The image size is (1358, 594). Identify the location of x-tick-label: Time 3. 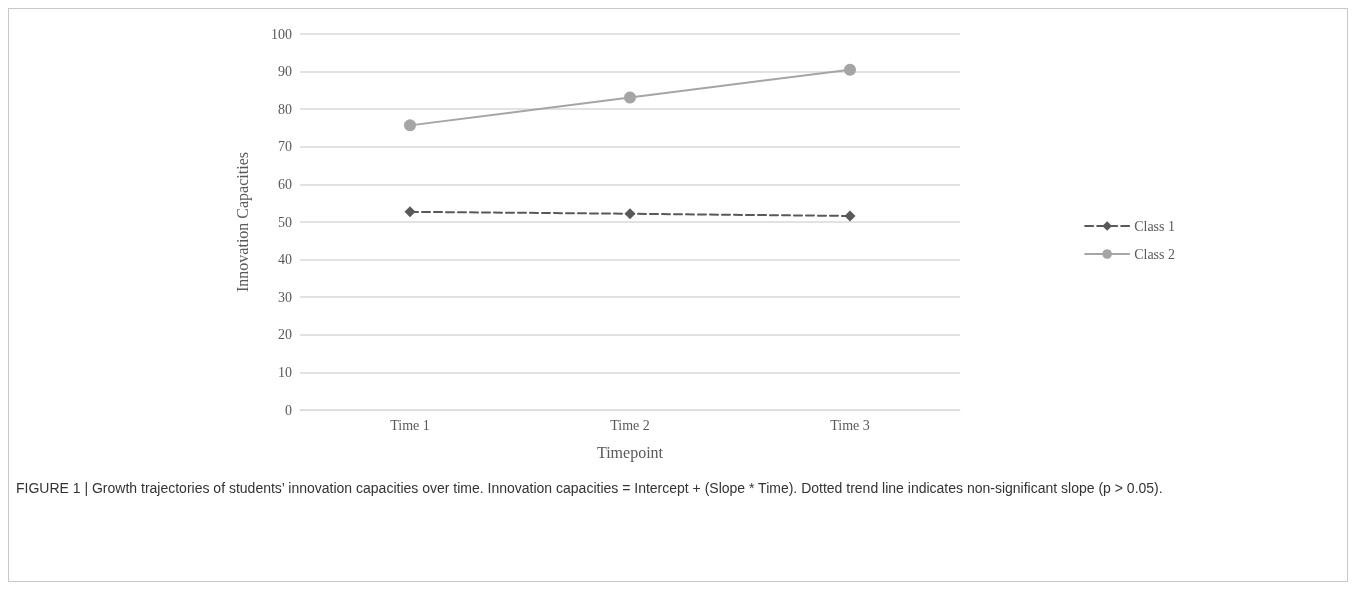
(850, 425).